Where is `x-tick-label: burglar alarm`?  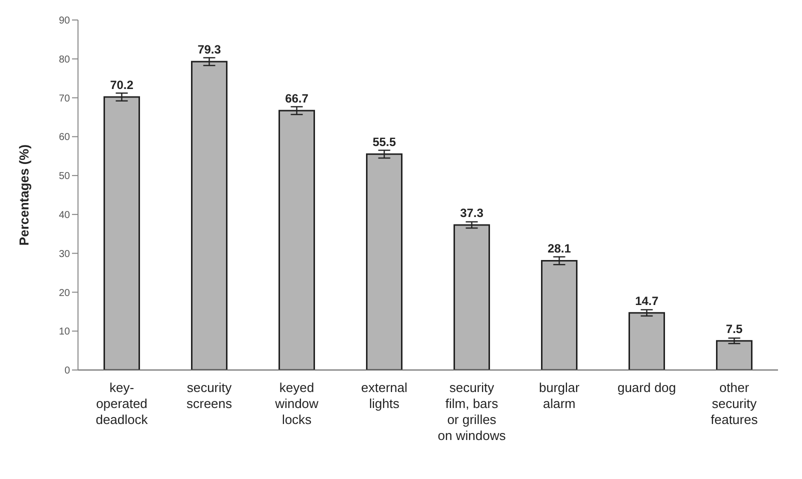 x-tick-label: burglar alarm is located at coordinates (559, 395).